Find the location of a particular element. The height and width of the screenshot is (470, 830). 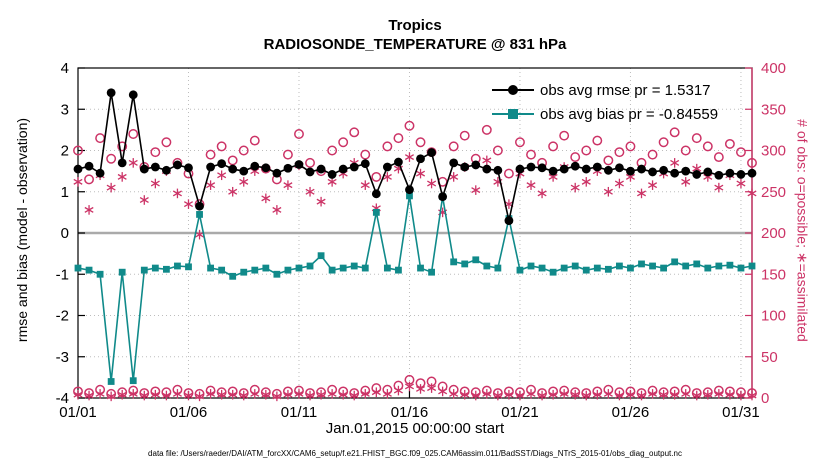

tick-label: 01/16 is located at coordinates (410, 412).